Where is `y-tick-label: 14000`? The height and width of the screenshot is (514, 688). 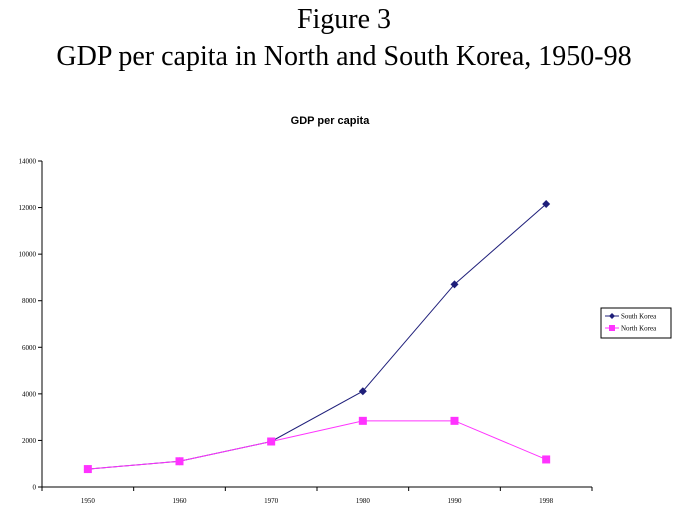
y-tick-label: 14000 is located at coordinates (28, 162).